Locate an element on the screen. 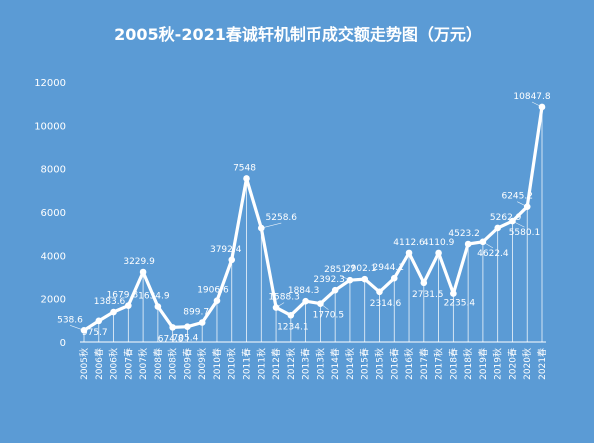  data-label: 2392.3 is located at coordinates (329, 280).